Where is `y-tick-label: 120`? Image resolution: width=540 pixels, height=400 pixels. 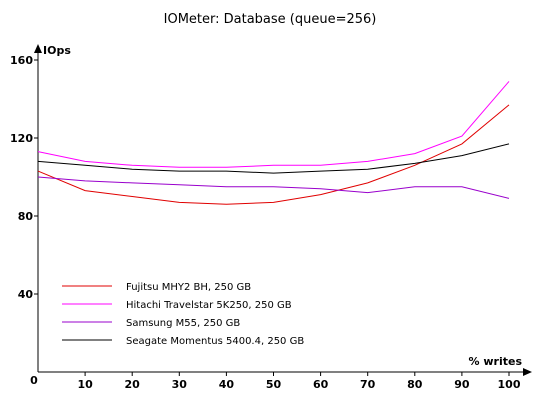
y-tick-label: 120 is located at coordinates (21, 138).